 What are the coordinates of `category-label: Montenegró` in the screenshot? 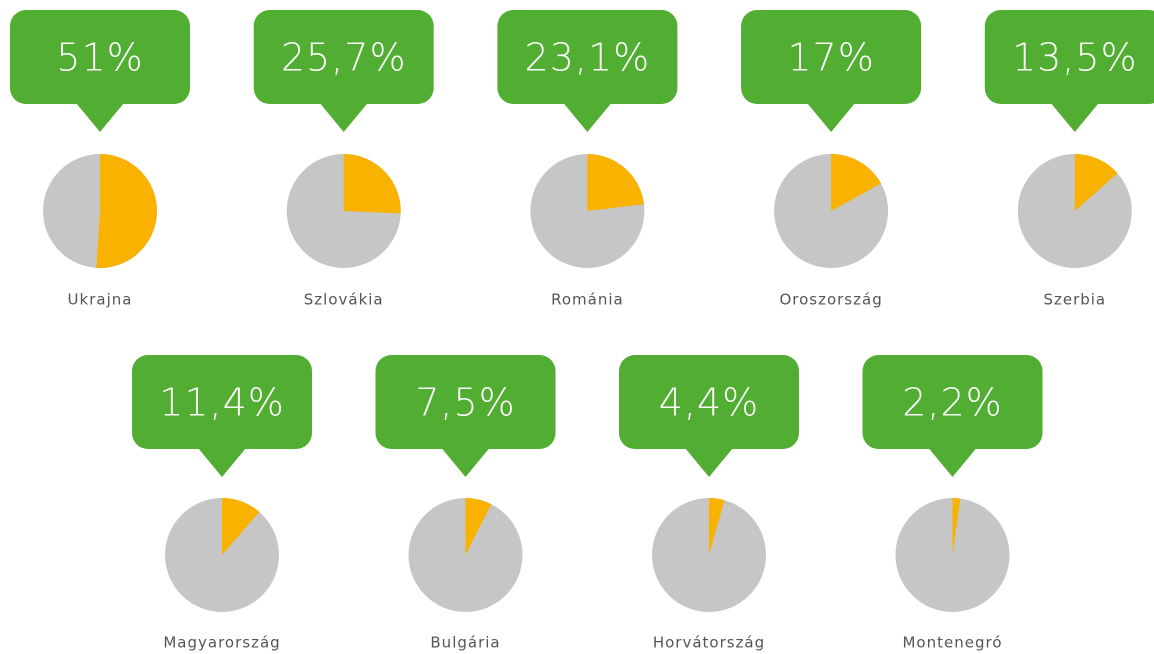 It's located at (952, 643).